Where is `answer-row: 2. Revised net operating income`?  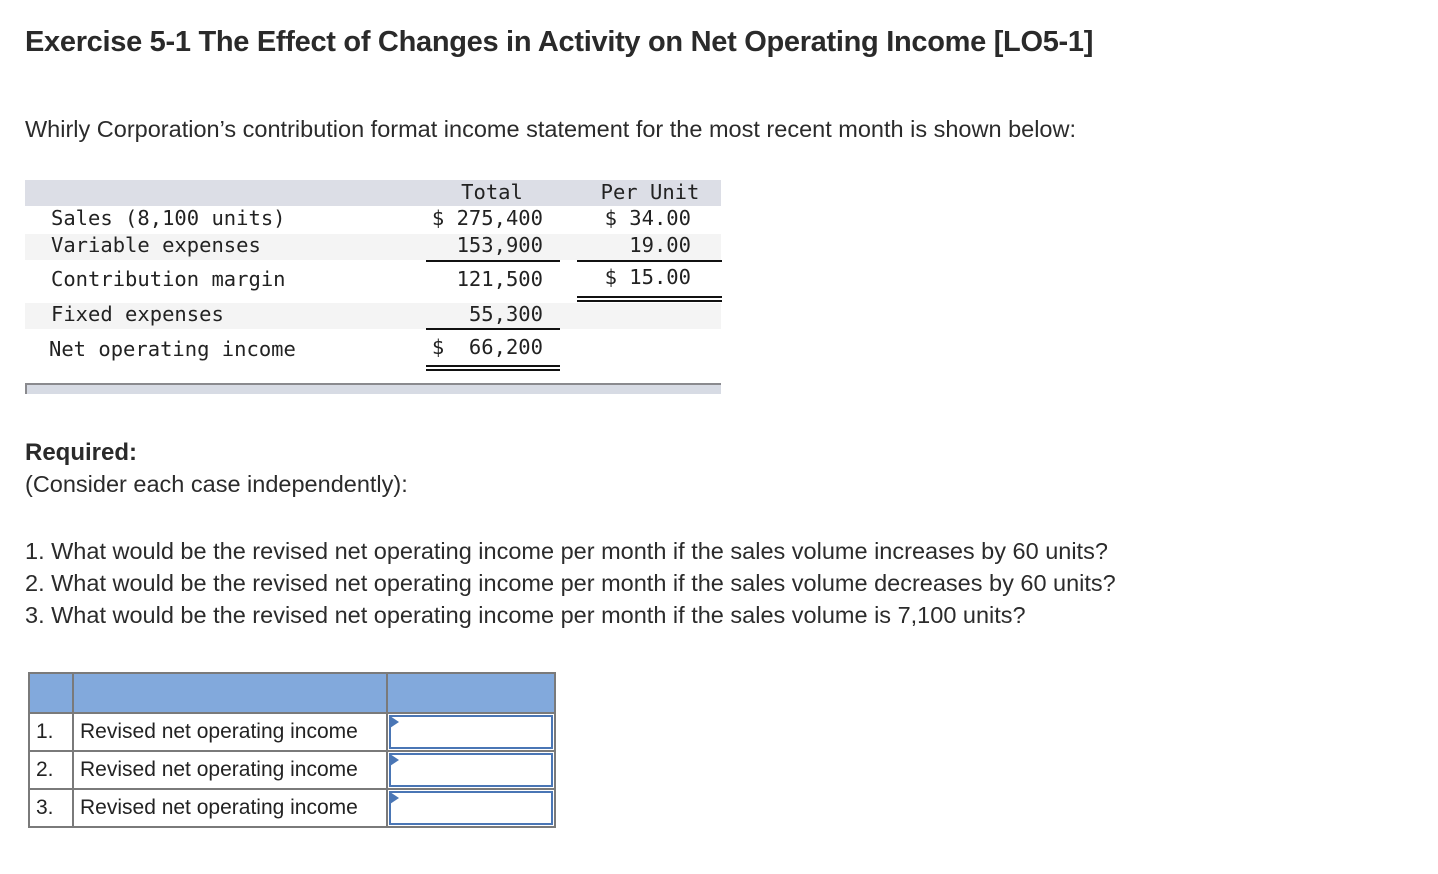 answer-row: 2. Revised net operating income is located at coordinates (292, 770).